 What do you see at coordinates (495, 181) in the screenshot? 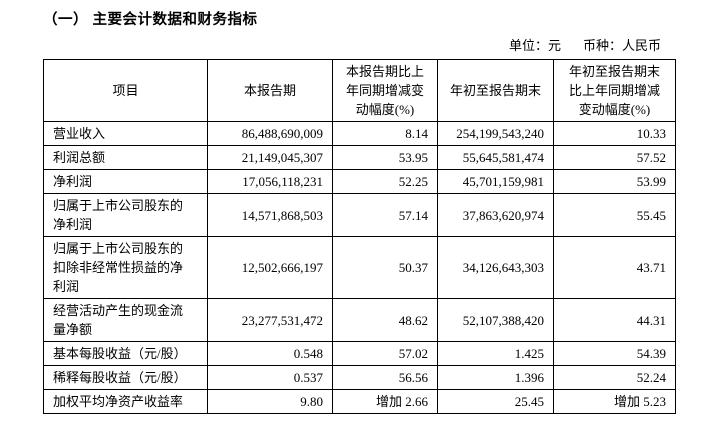
I see `cell-year-to-date: 45,701,159,981` at bounding box center [495, 181].